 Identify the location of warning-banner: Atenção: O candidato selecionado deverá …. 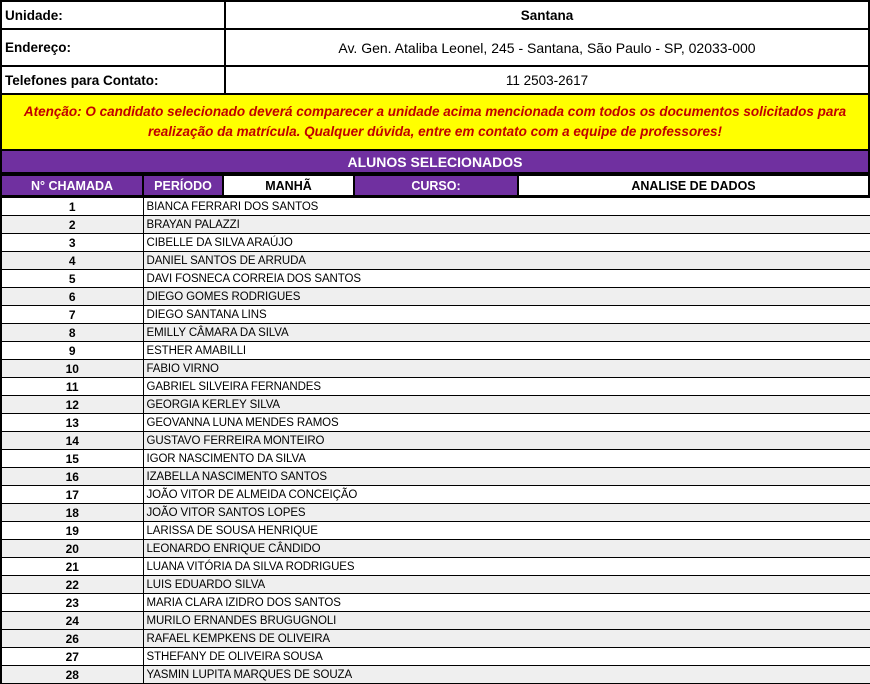
(435, 123).